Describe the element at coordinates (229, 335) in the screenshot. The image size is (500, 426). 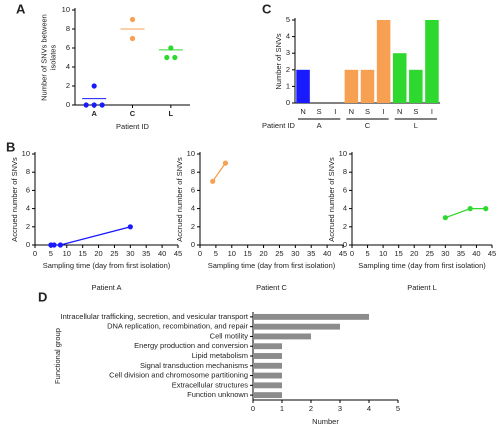
I see `y-tick-label: Cell motility` at that location.